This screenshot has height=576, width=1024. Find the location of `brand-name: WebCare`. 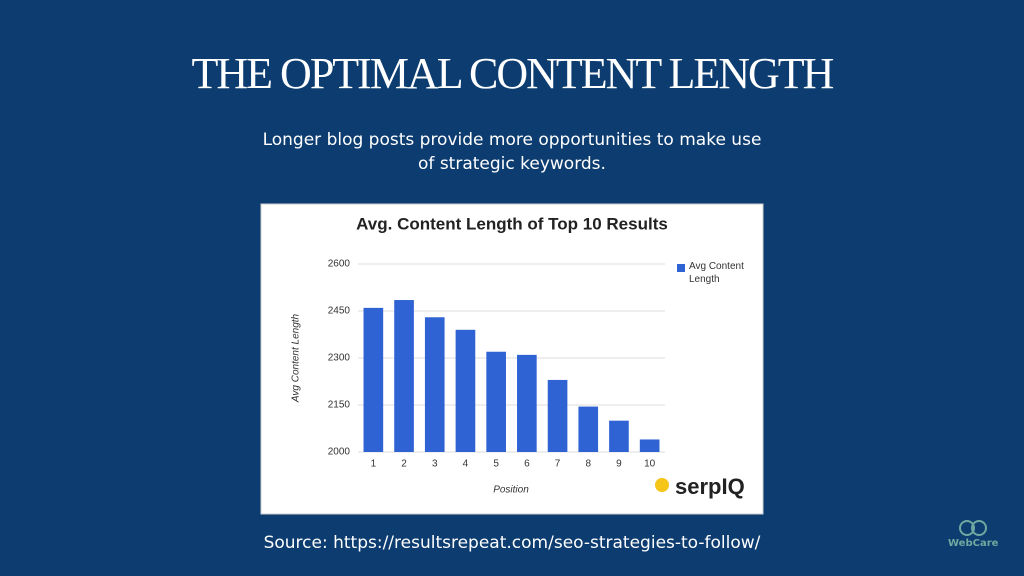

brand-name: WebCare is located at coordinates (973, 543).